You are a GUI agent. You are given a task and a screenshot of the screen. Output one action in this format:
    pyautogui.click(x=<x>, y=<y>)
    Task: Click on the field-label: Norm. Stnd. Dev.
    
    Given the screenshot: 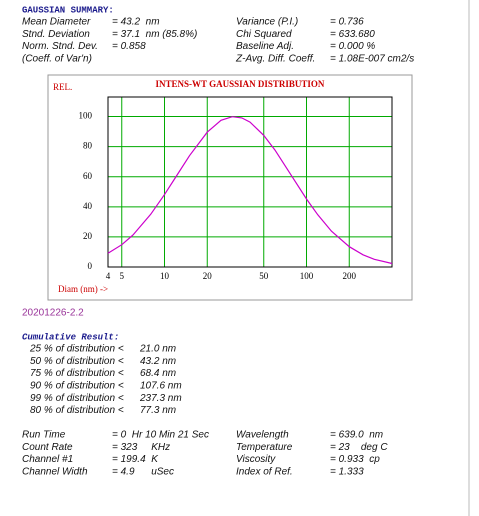 What is the action you would take?
    pyautogui.click(x=60, y=46)
    